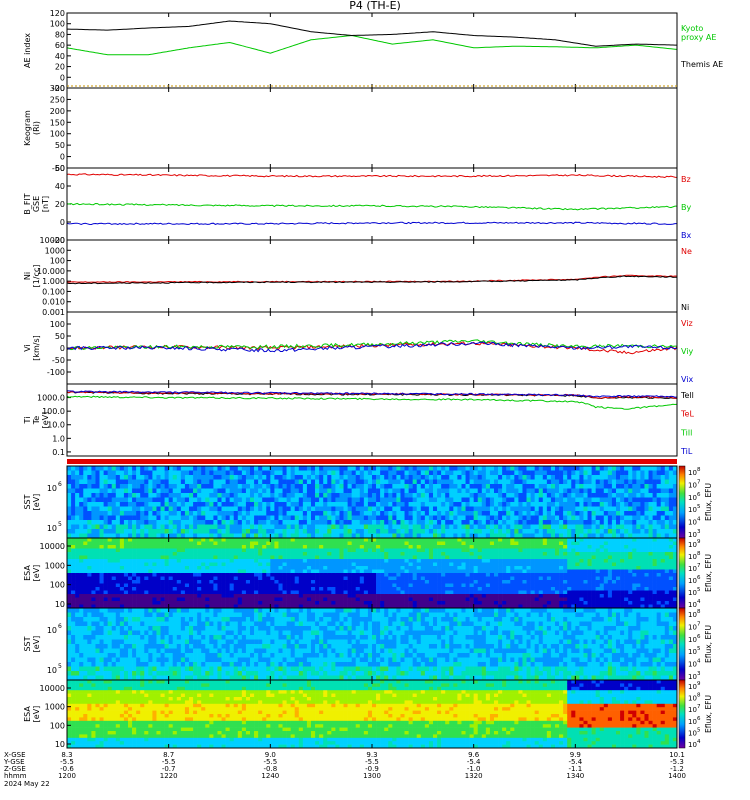 This screenshot has width=750, height=800. What do you see at coordinates (60, 56) in the screenshot?
I see `panel-0-ytick-label-4: 40` at bounding box center [60, 56].